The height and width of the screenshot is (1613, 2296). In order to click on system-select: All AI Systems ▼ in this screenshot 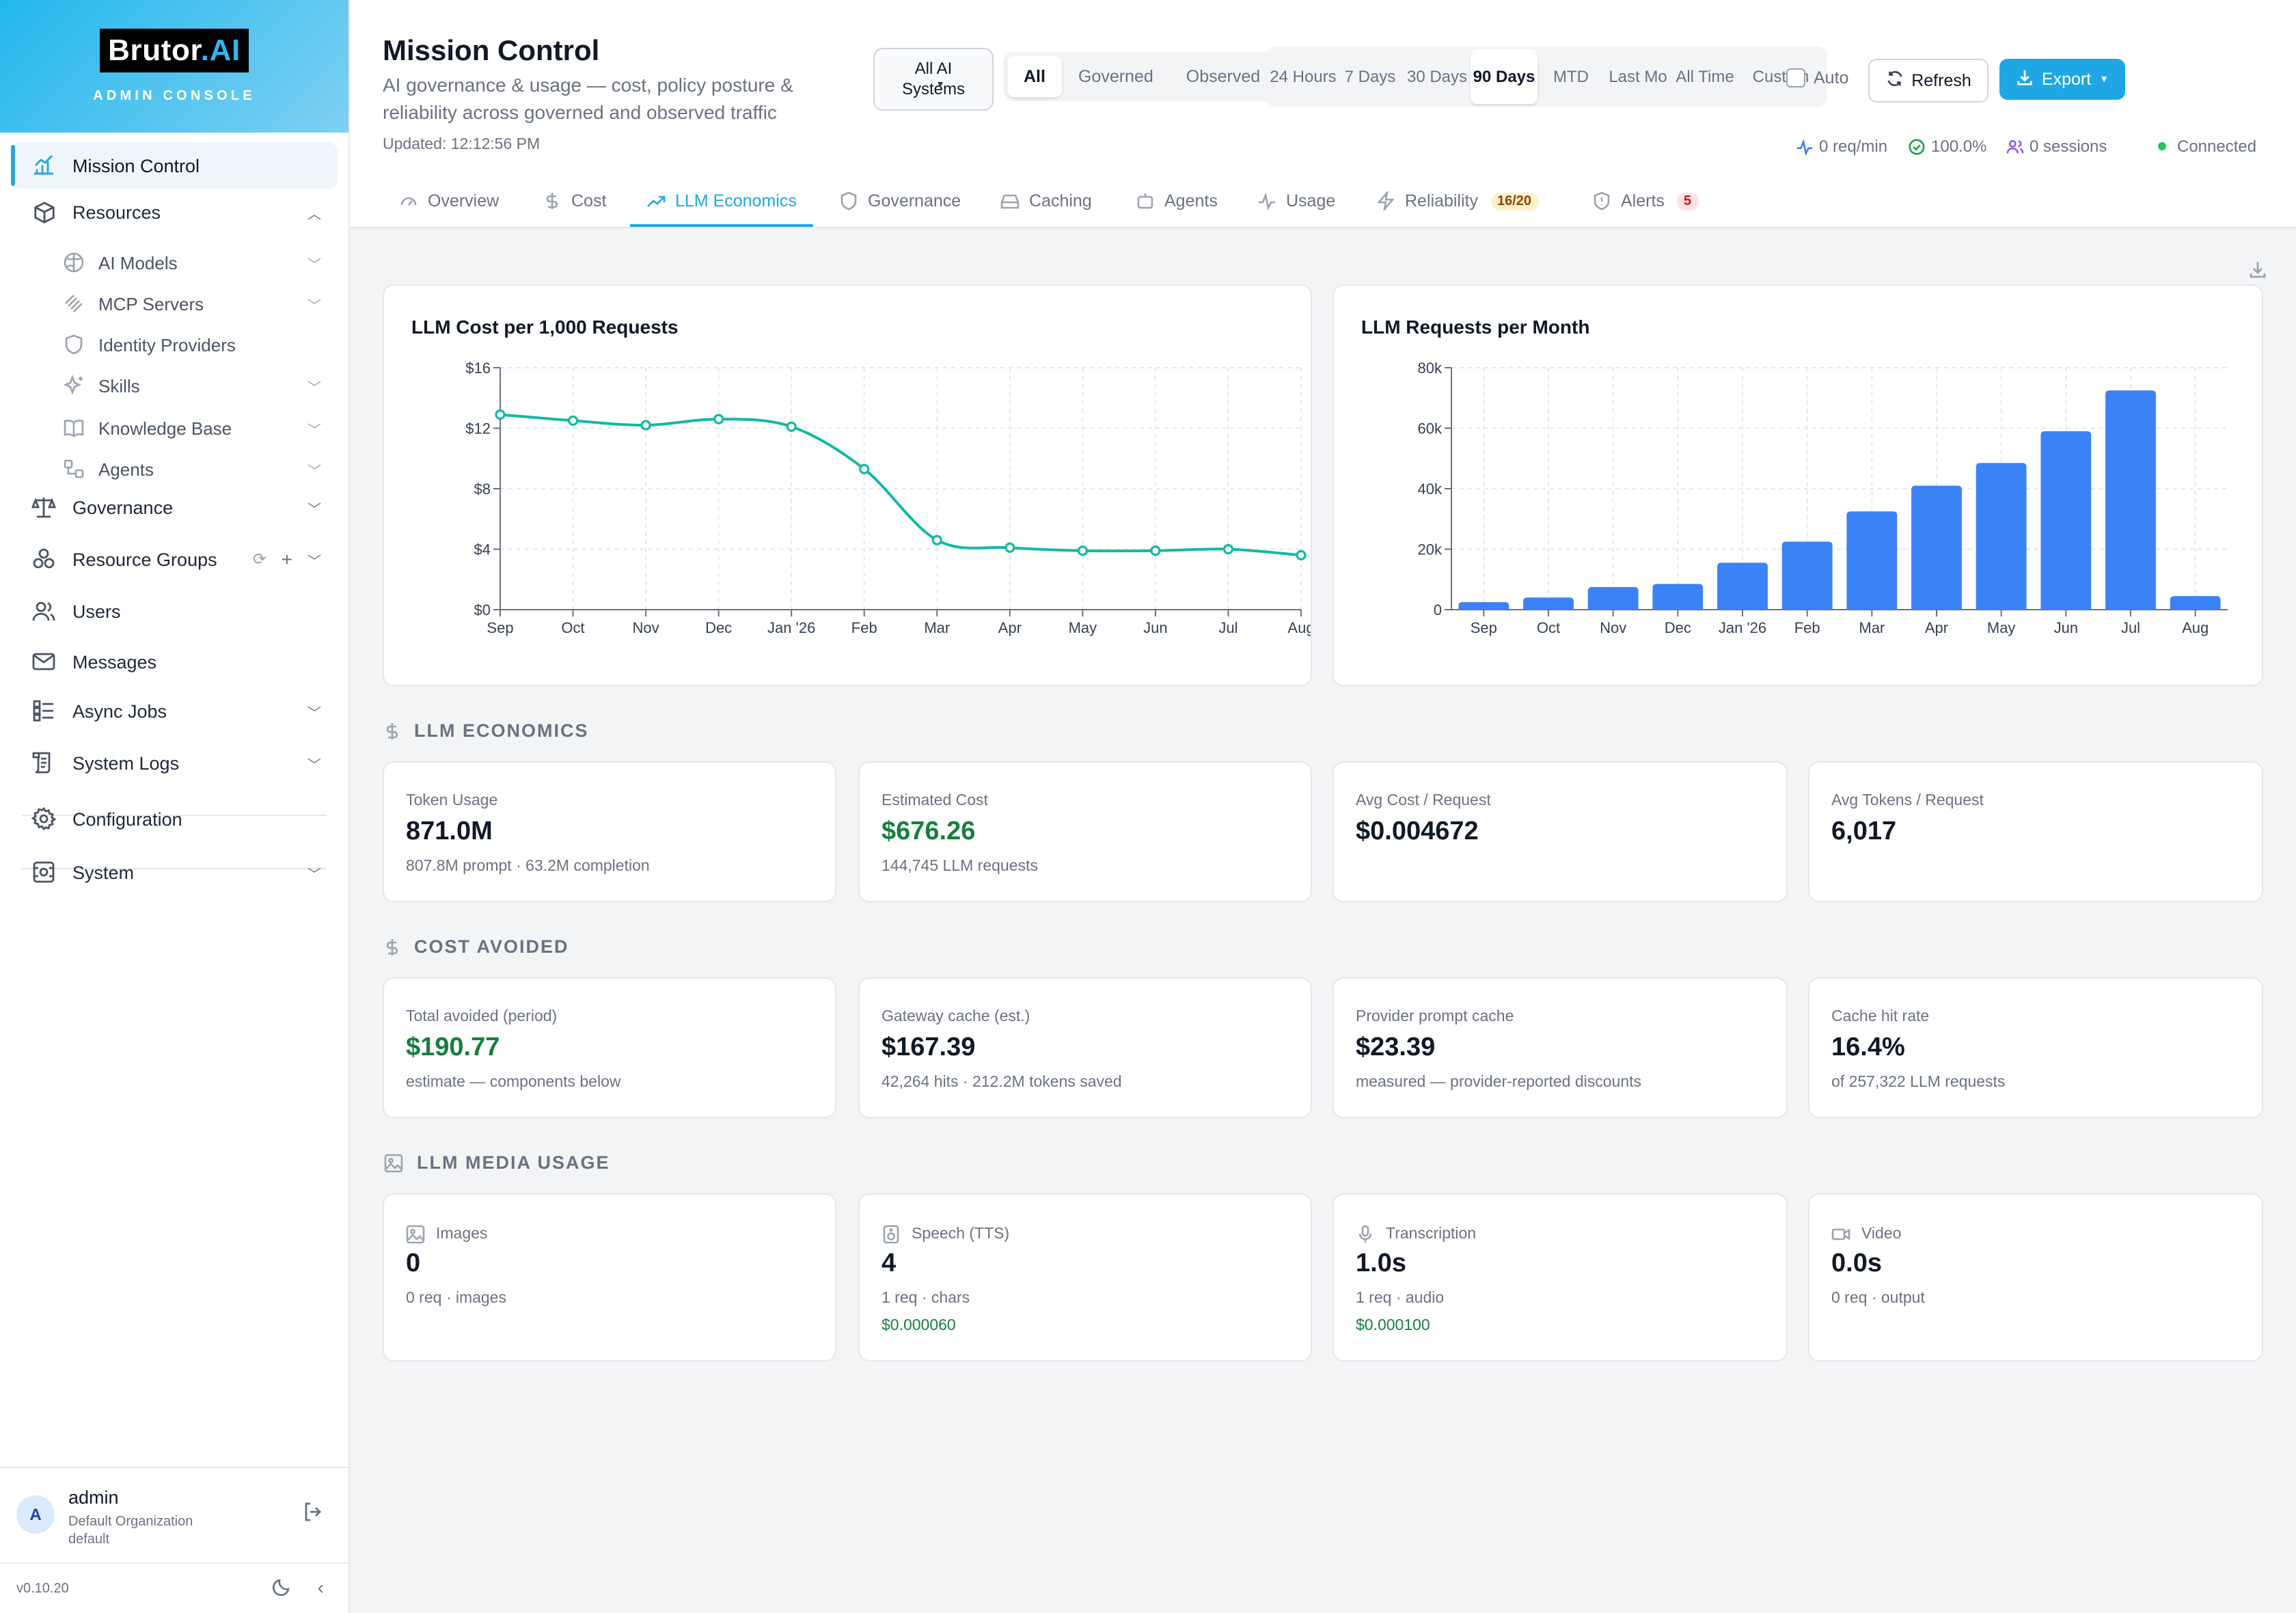, I will do `click(933, 79)`.